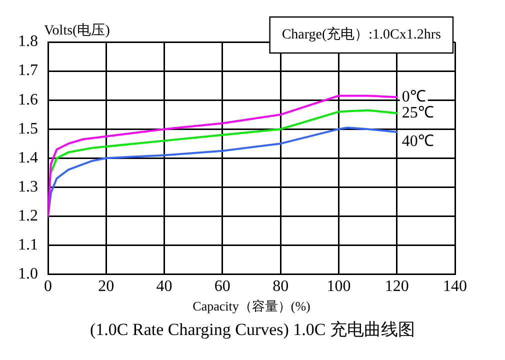  I want to click on x-tick-label: 140, so click(455, 287).